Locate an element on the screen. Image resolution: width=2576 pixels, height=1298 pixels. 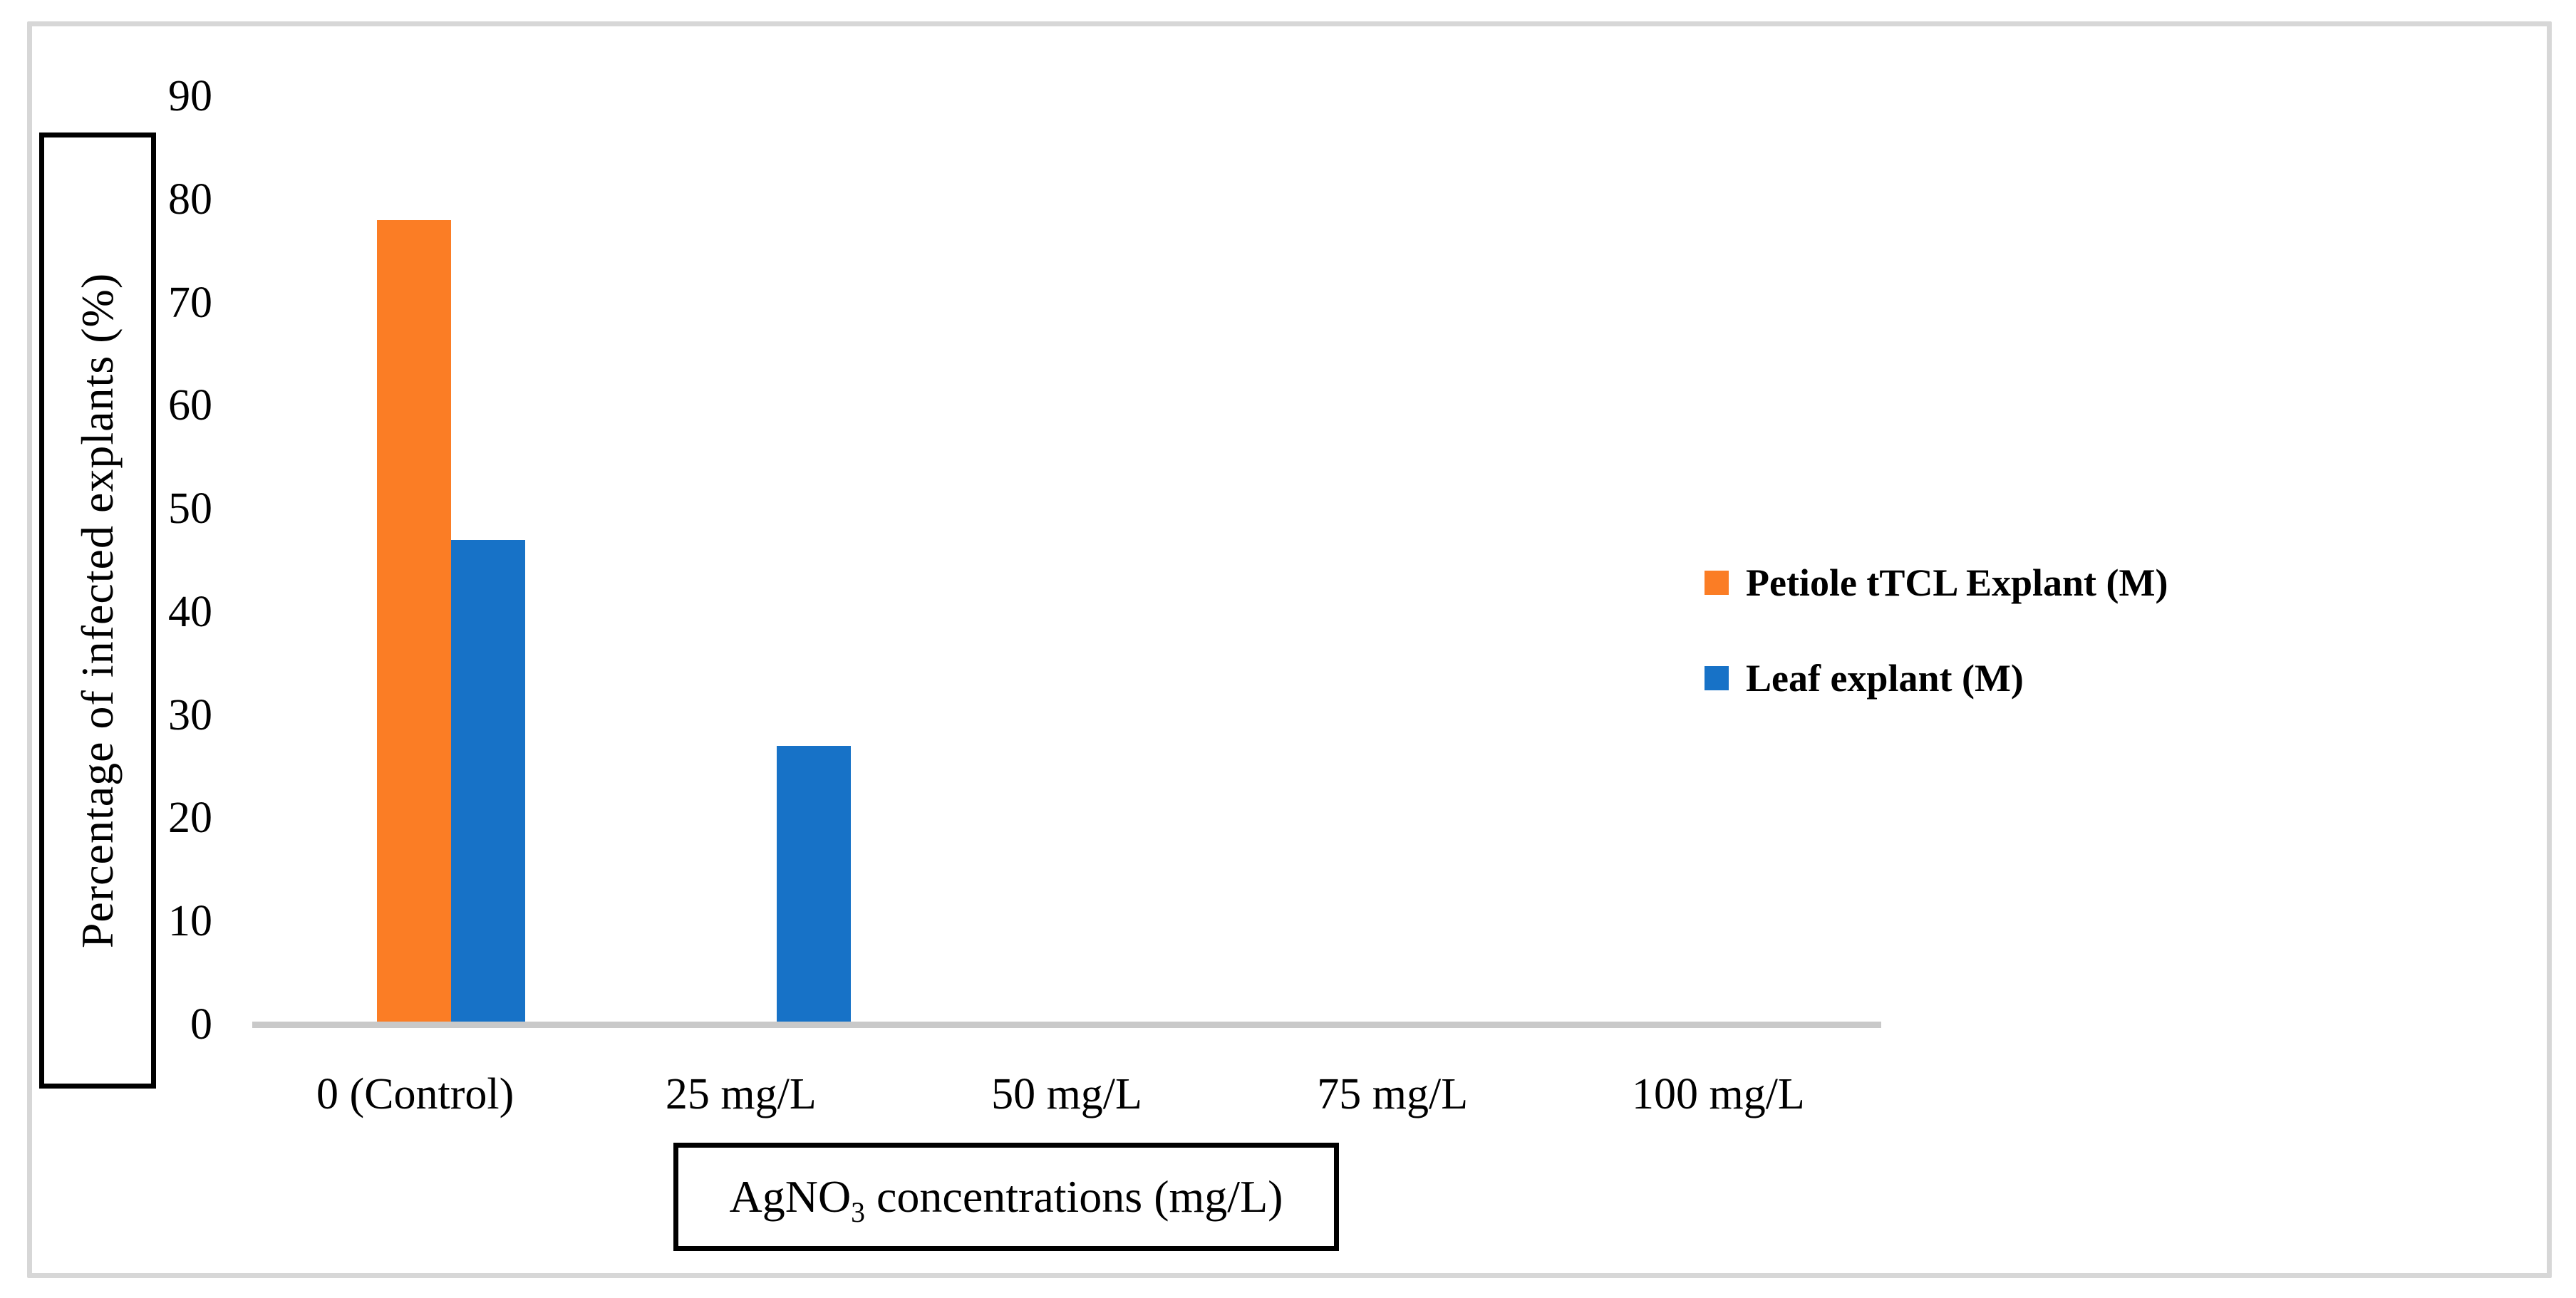
legend-entry: Petiole tTCL Explant (M) is located at coordinates (1937, 582).